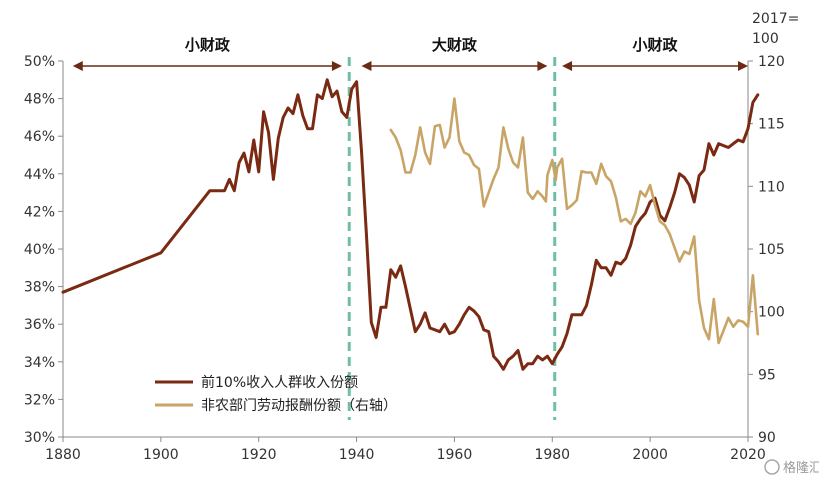  What do you see at coordinates (39, 250) in the screenshot?
I see `left-tick-label: 40%` at bounding box center [39, 250].